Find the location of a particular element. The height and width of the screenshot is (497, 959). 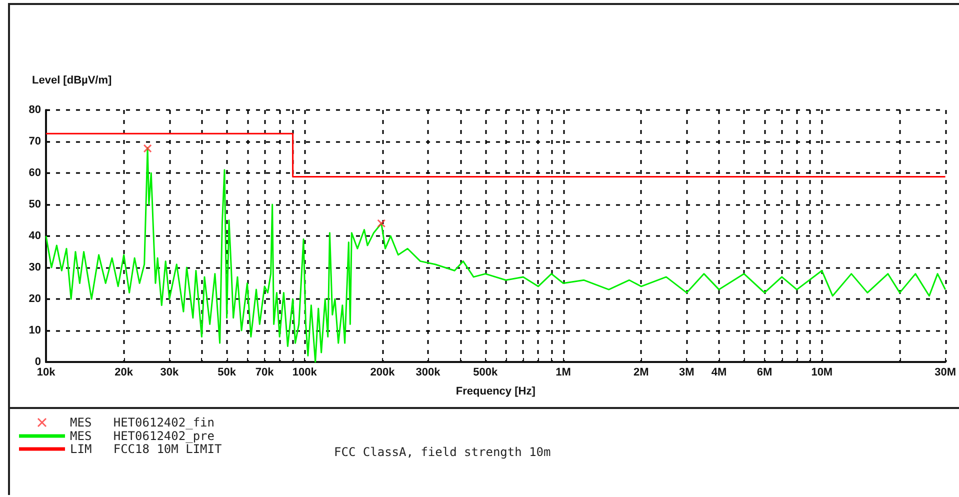

x-axis-title: Frequency [Hz] is located at coordinates (496, 392).